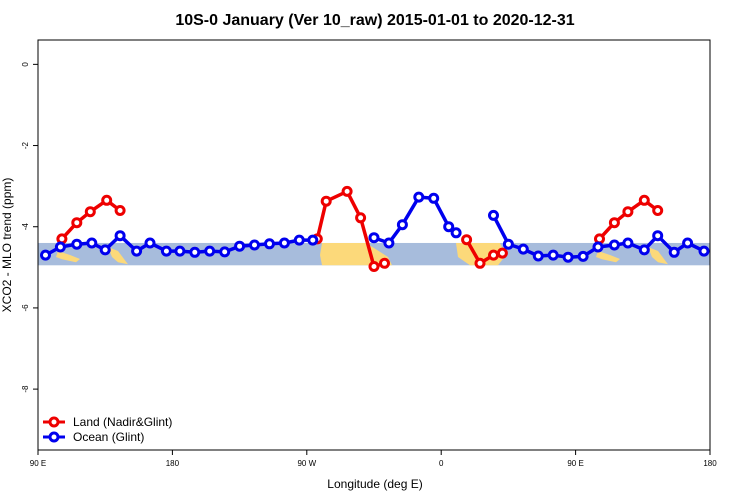 Image resolution: width=750 pixels, height=500 pixels. Describe the element at coordinates (25, 64) in the screenshot. I see `y-tick-label: 0` at that location.